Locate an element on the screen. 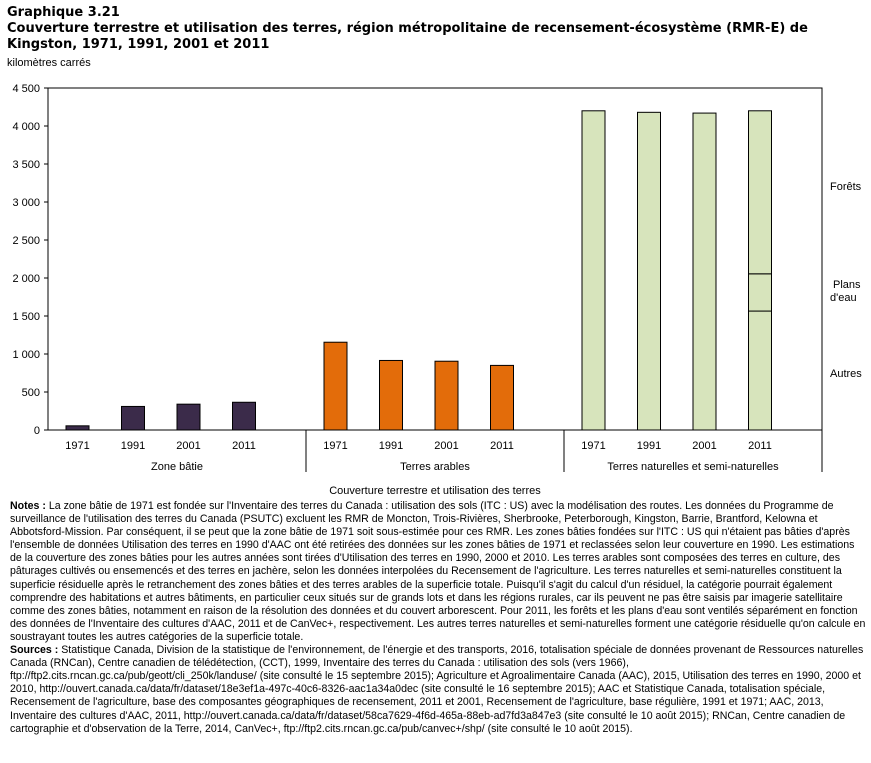 This screenshot has height=763, width=871. y-tick-label: 0 is located at coordinates (37, 431).